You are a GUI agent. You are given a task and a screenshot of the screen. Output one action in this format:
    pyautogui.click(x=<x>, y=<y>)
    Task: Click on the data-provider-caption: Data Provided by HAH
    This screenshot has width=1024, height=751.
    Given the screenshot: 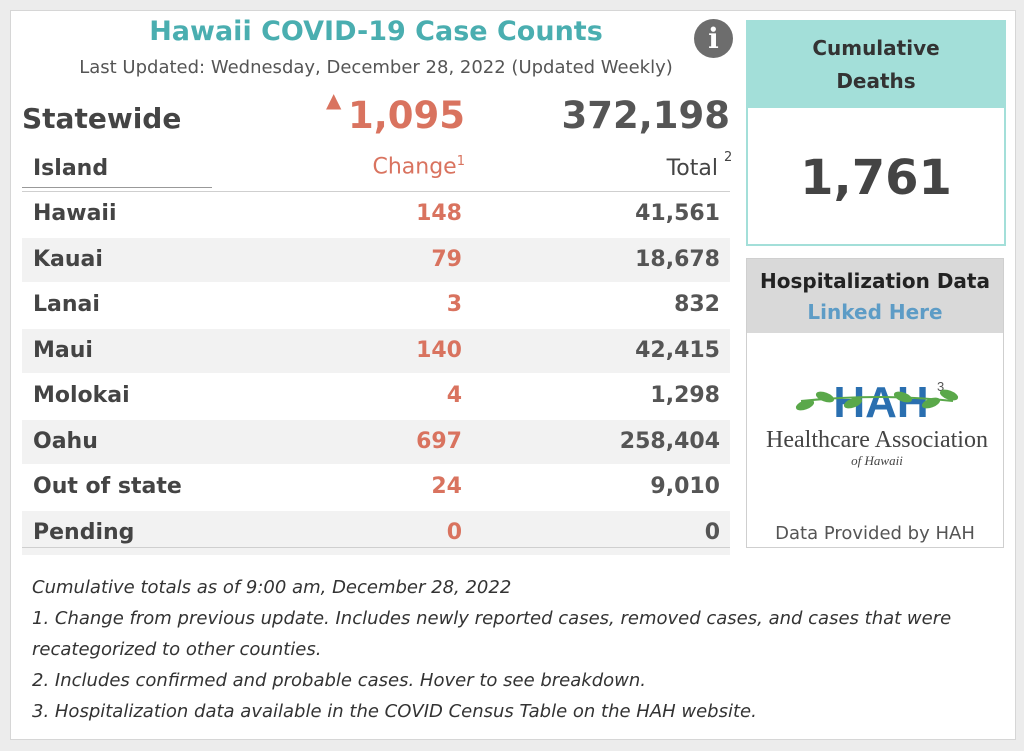 What is the action you would take?
    pyautogui.click(x=875, y=533)
    